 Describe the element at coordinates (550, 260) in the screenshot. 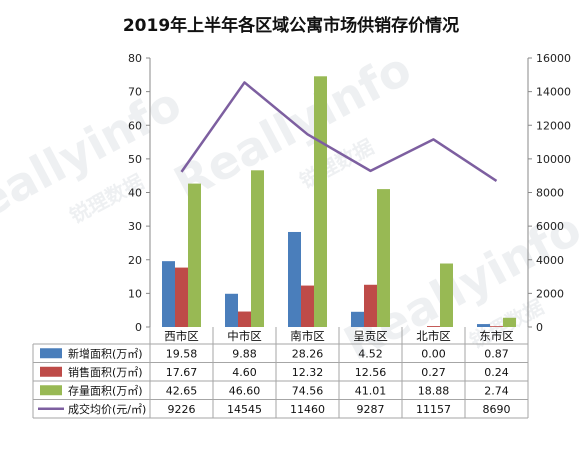

I see `y-right-tick-label: 4000` at that location.